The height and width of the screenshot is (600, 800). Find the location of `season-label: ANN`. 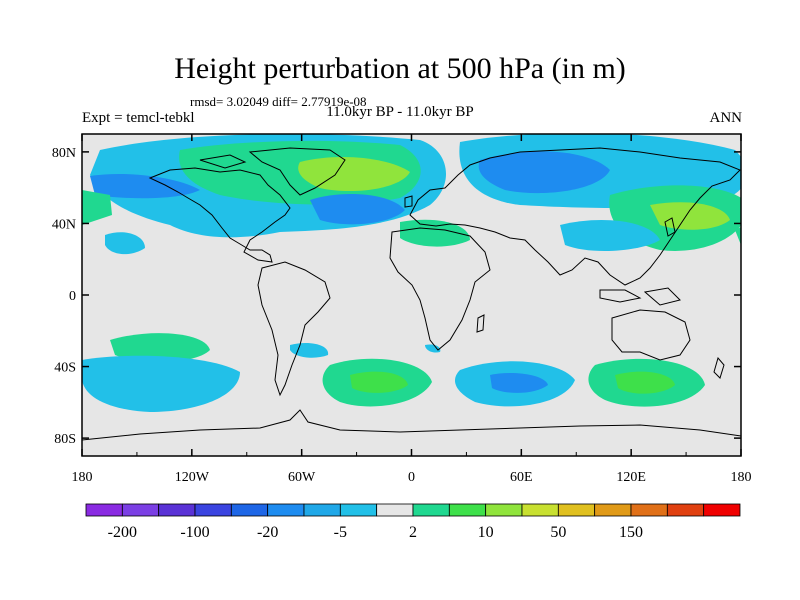

season-label: ANN is located at coordinates (726, 118).